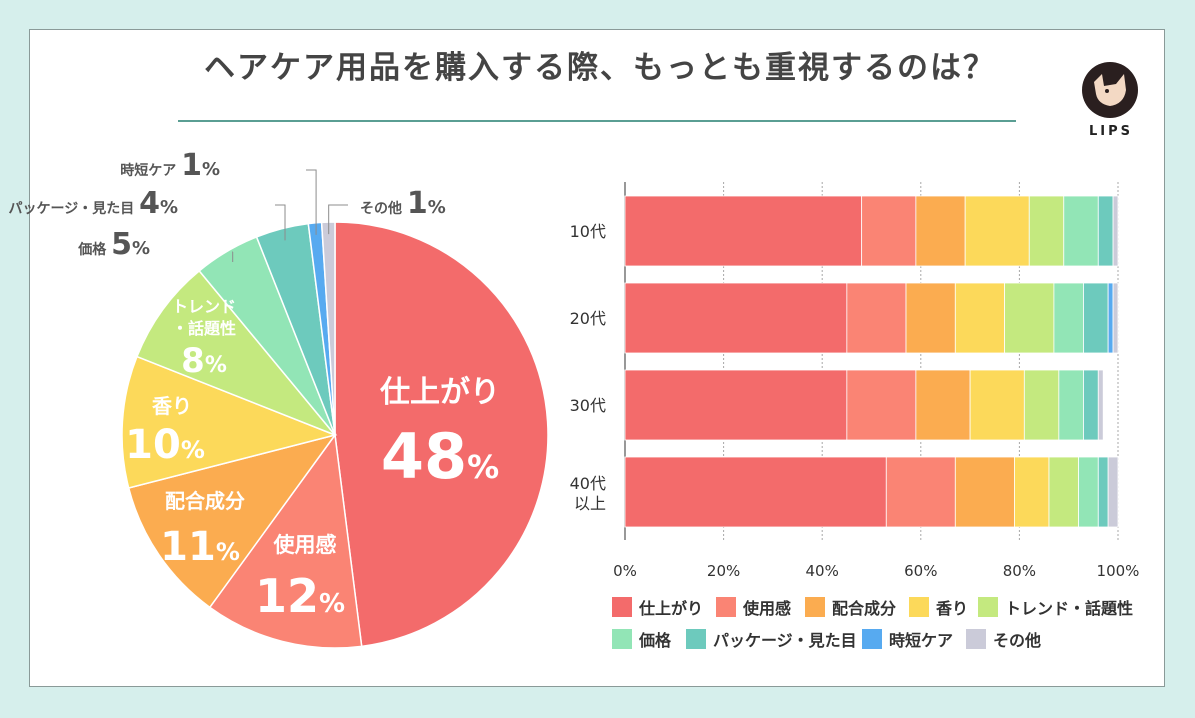  I want to click on pie-value-label: 48%, so click(440, 456).